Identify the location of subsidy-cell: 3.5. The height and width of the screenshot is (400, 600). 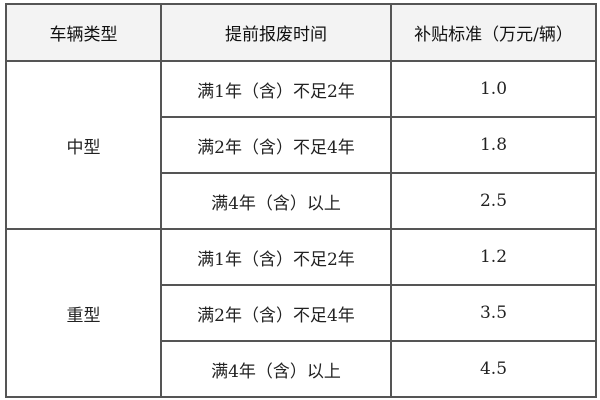
(493, 313).